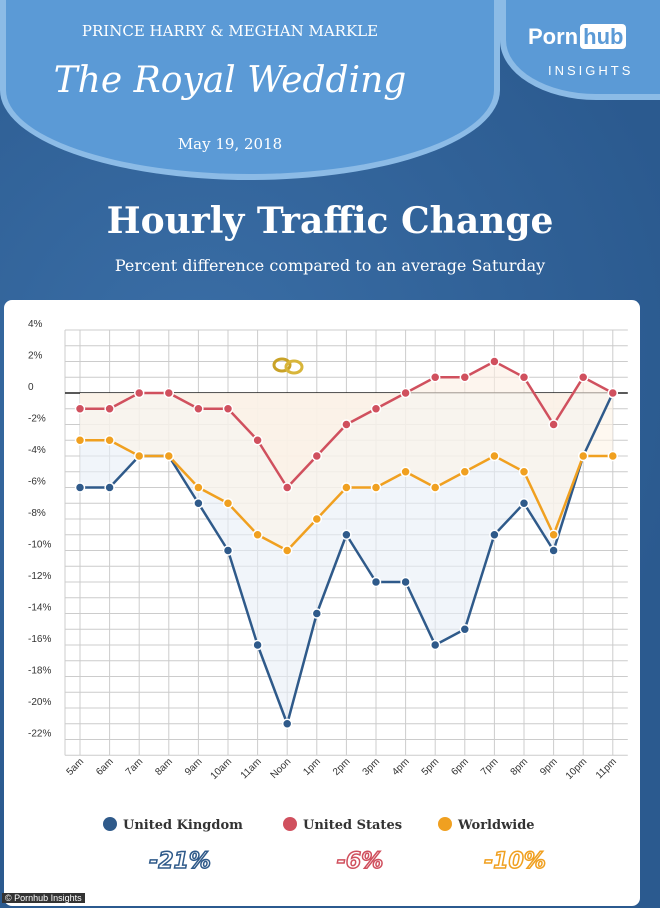 The width and height of the screenshot is (660, 908). Describe the element at coordinates (401, 767) in the screenshot. I see `x-tick-label: 4pm` at that location.